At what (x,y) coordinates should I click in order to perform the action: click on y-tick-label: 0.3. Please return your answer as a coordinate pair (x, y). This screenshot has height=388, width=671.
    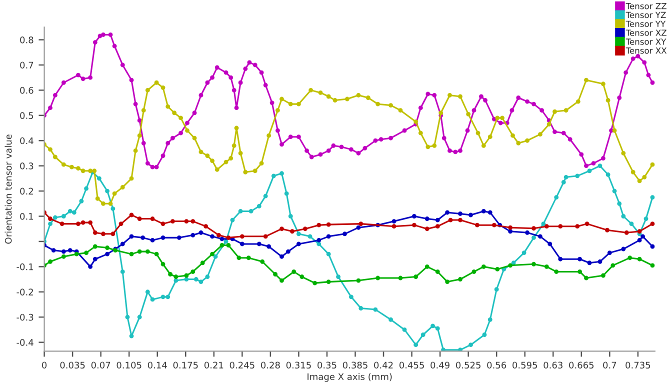
    Looking at the image, I should click on (27, 166).